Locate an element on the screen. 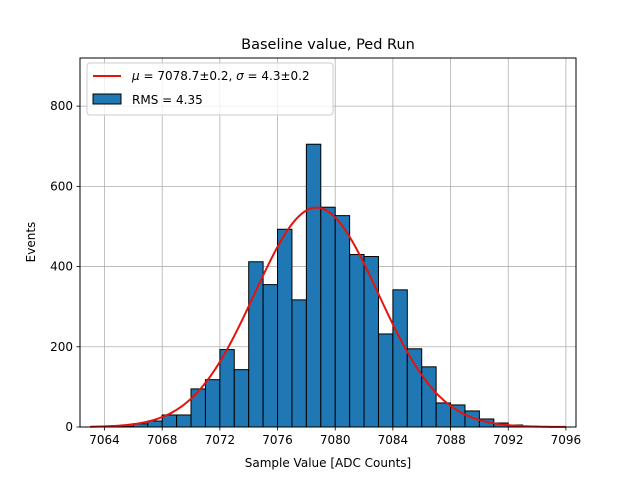 The width and height of the screenshot is (640, 480). y-axis-ticks: 0 200 400 600 800 is located at coordinates (65, 266).